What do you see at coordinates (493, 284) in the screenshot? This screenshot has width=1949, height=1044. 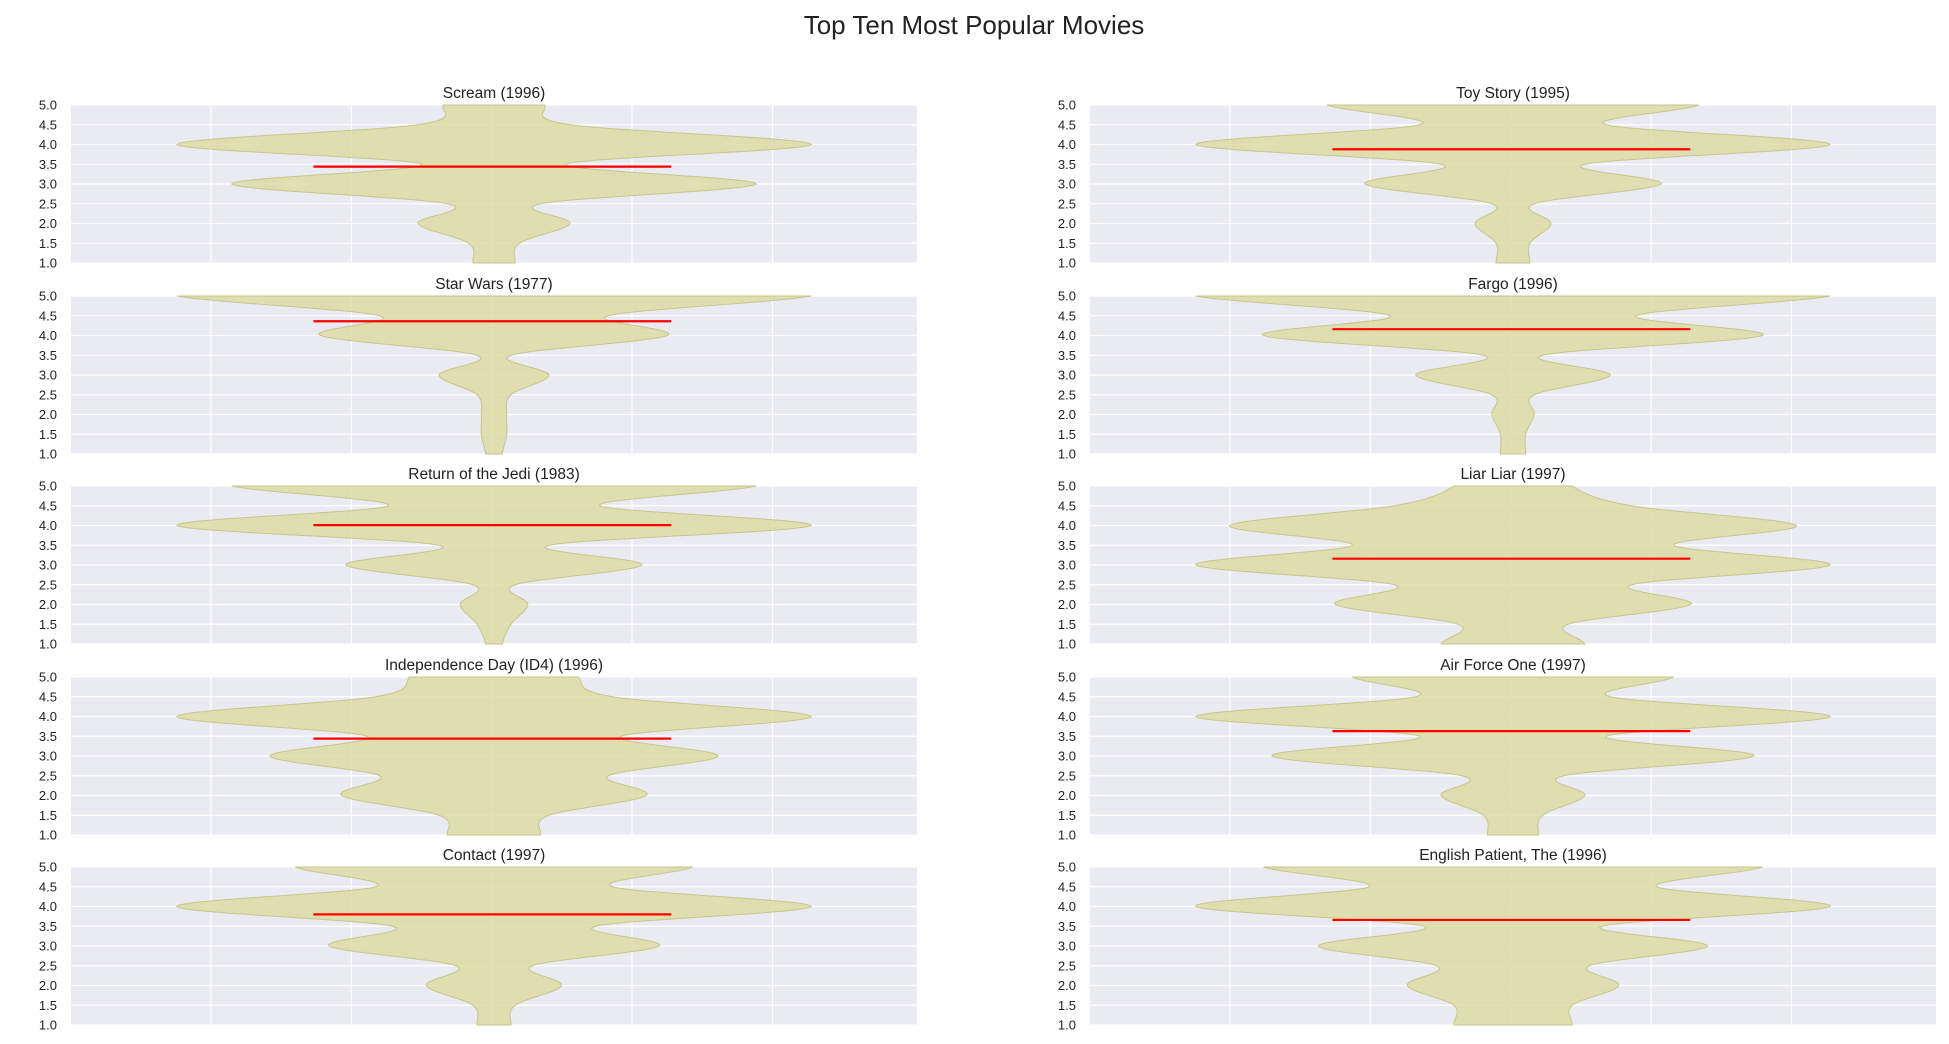 I see `subplot-title: Star Wars (1977)` at bounding box center [493, 284].